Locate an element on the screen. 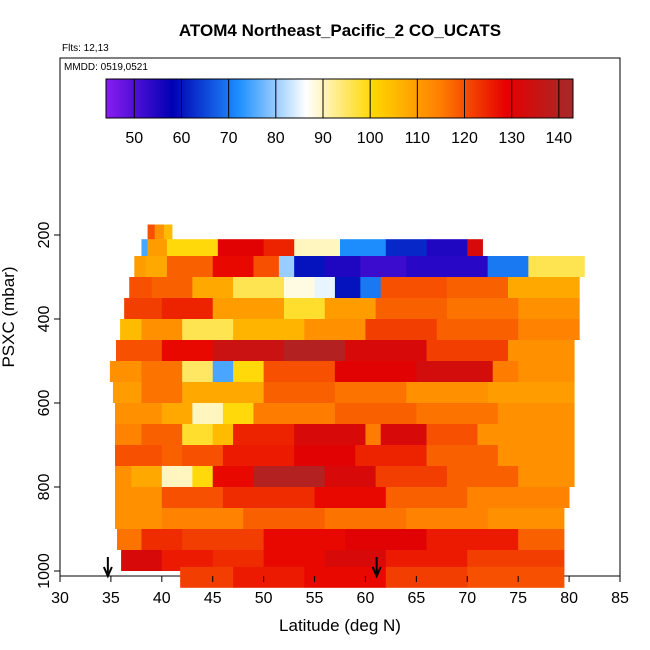 The image size is (650, 650). colorbar-tick-label: 90 is located at coordinates (323, 138).